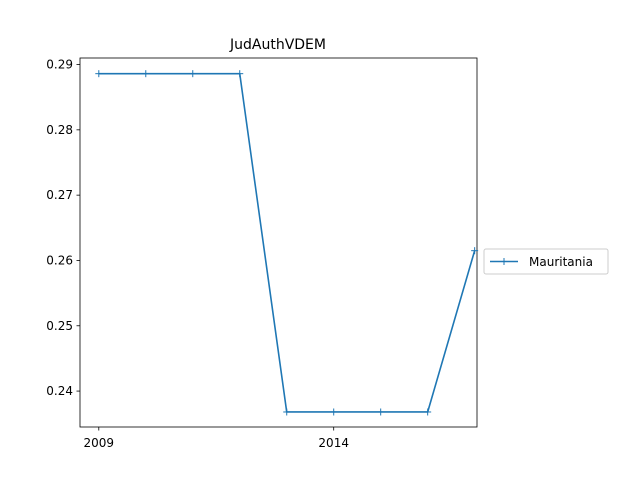  I want to click on y-tick-label: 0.26, so click(59, 260).